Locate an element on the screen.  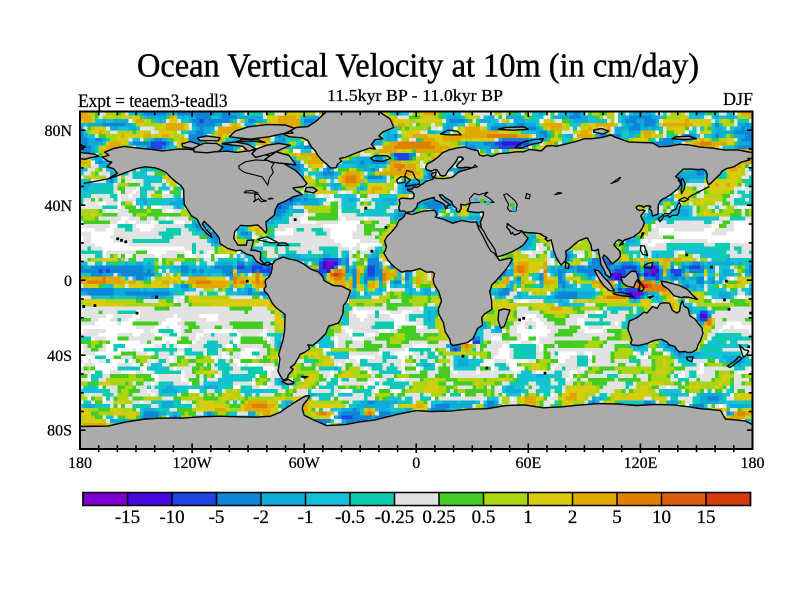
svg-text: 80S is located at coordinates (59, 431).